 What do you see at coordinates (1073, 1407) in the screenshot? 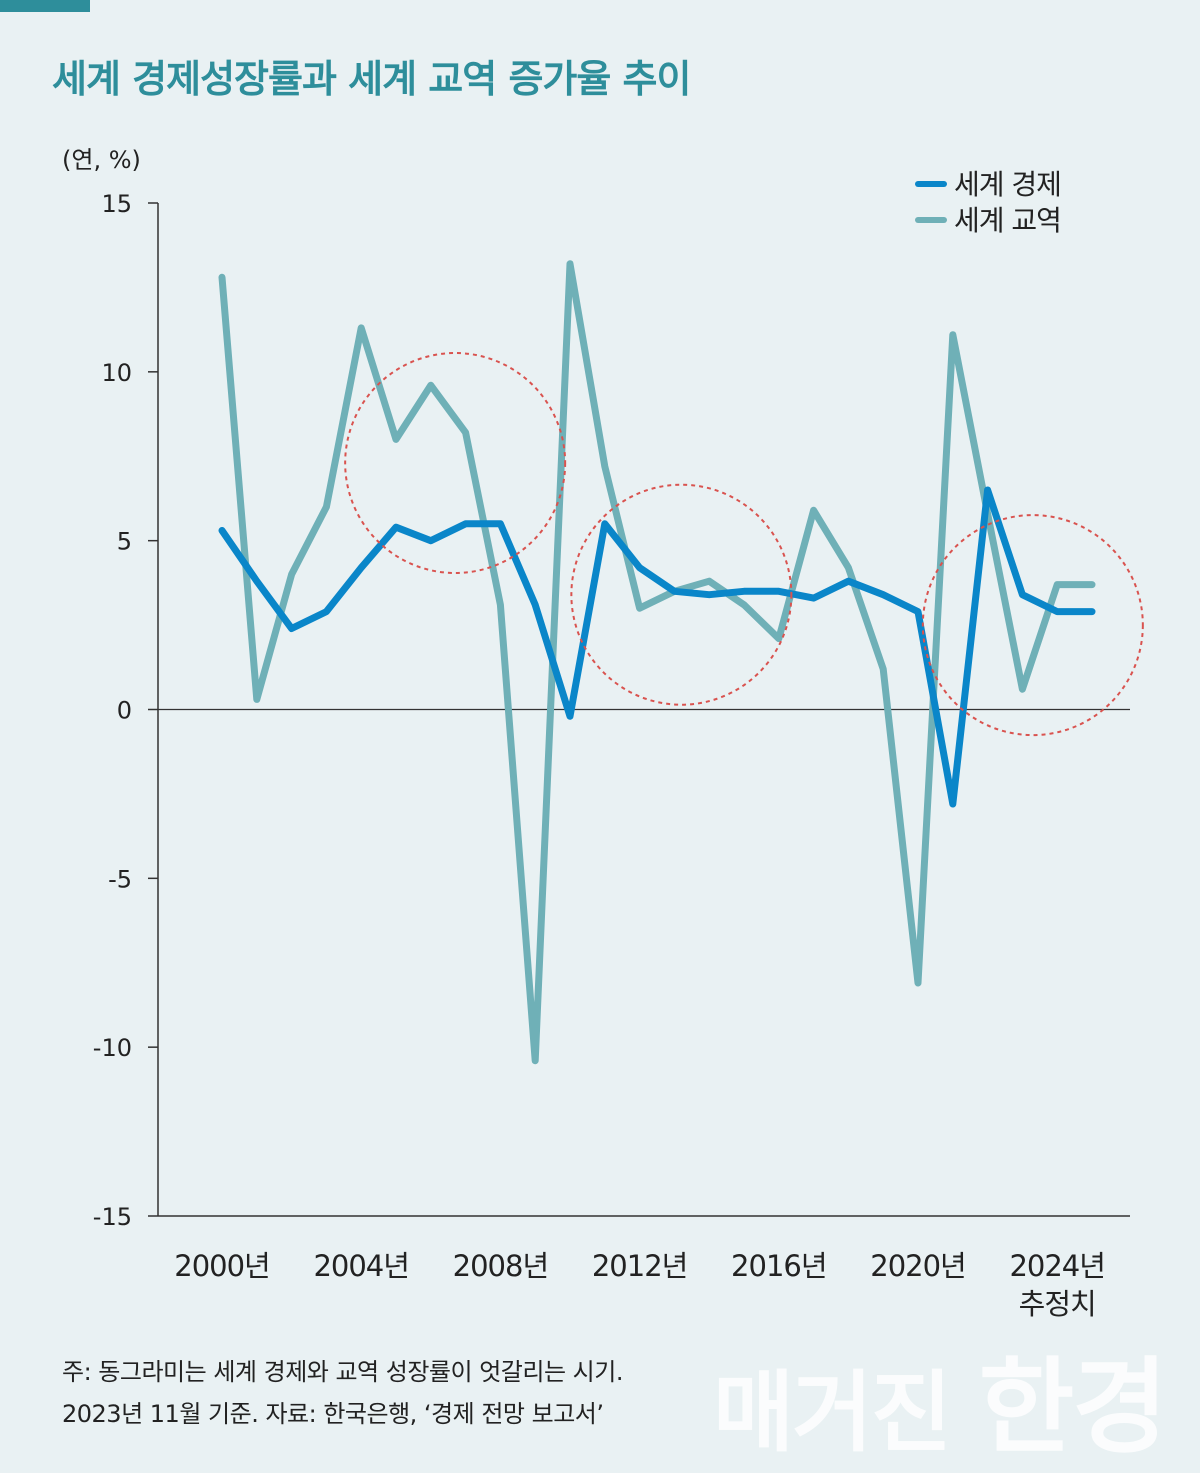
I see `watermark-text-2: 한경` at bounding box center [1073, 1407].